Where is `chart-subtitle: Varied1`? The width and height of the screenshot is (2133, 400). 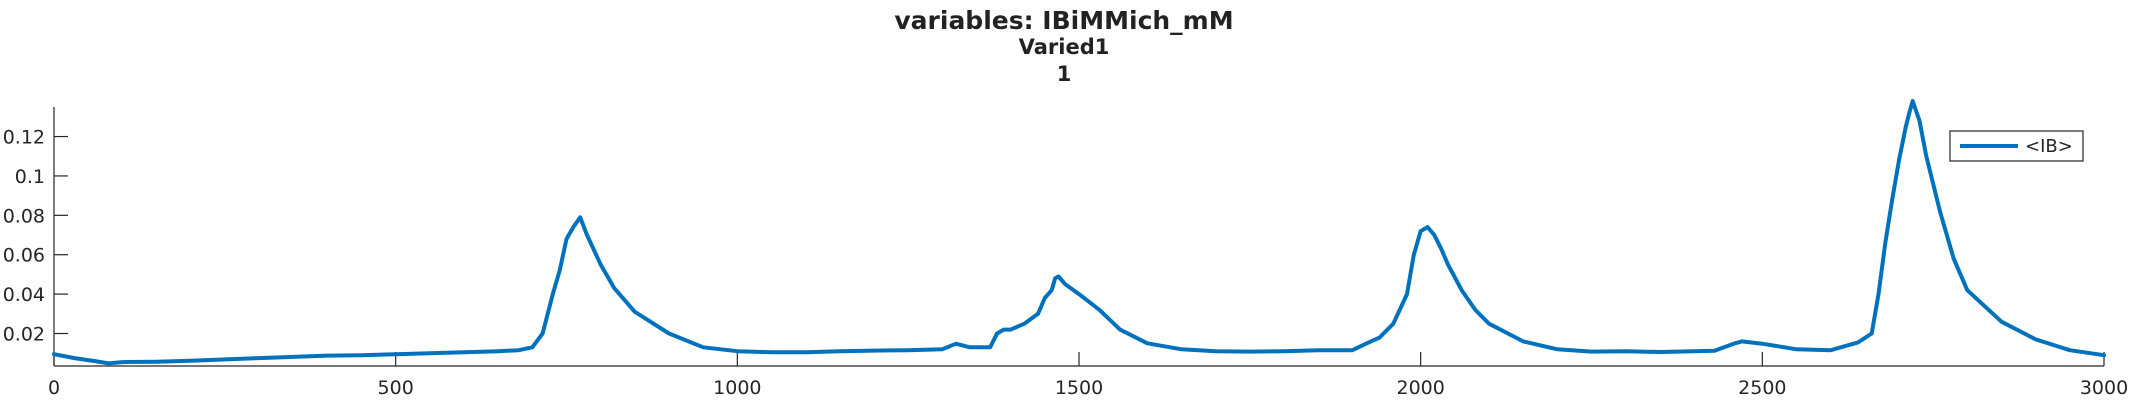 chart-subtitle: Varied1 is located at coordinates (1064, 47).